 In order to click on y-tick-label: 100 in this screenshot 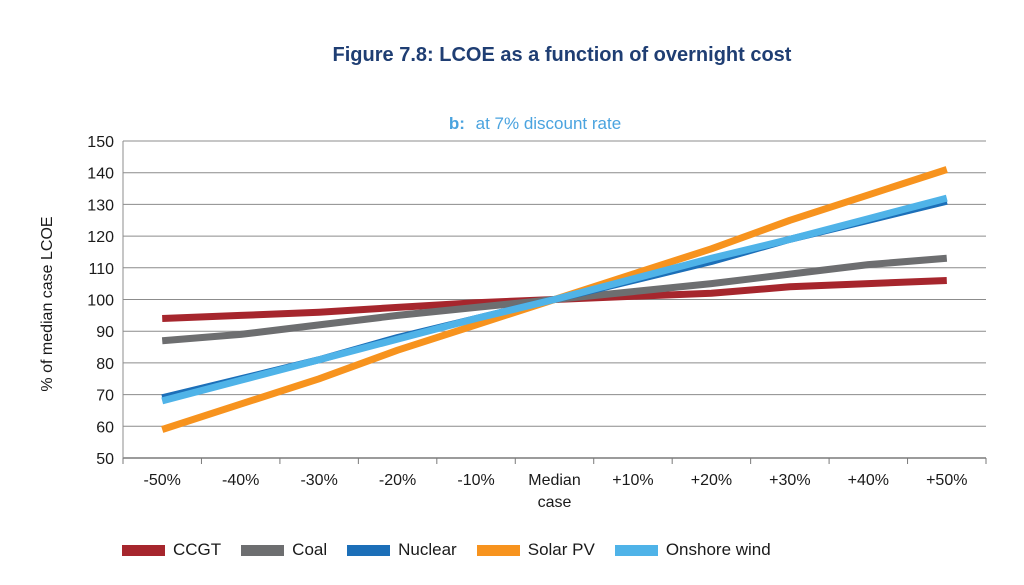, I will do `click(100, 301)`.